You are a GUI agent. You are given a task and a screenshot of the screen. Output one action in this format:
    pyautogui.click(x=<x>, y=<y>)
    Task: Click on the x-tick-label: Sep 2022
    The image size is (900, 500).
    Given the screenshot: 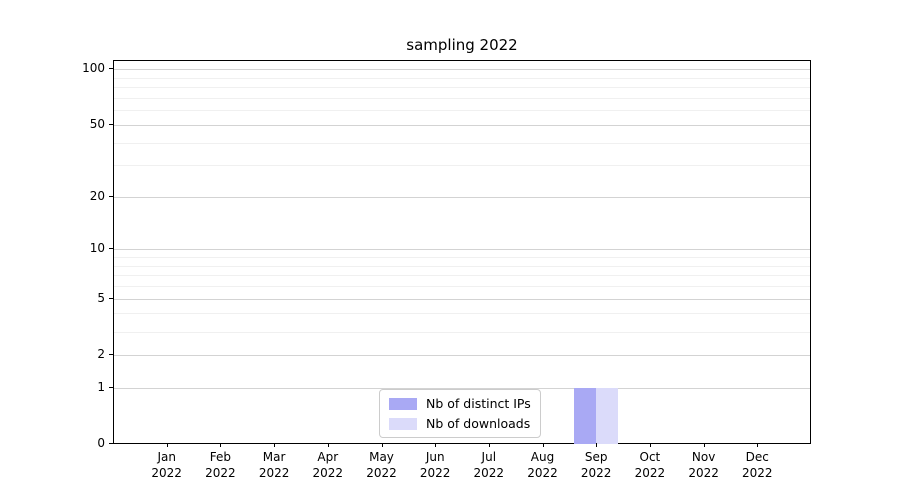 What is the action you would take?
    pyautogui.click(x=596, y=465)
    